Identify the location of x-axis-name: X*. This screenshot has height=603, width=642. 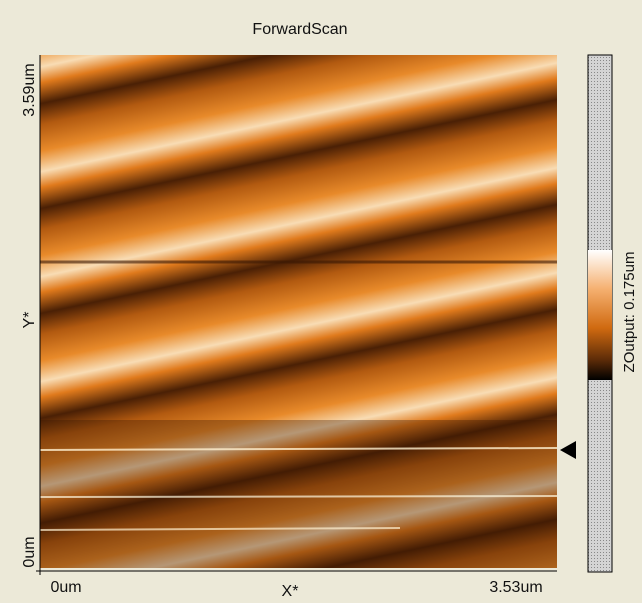
(290, 590).